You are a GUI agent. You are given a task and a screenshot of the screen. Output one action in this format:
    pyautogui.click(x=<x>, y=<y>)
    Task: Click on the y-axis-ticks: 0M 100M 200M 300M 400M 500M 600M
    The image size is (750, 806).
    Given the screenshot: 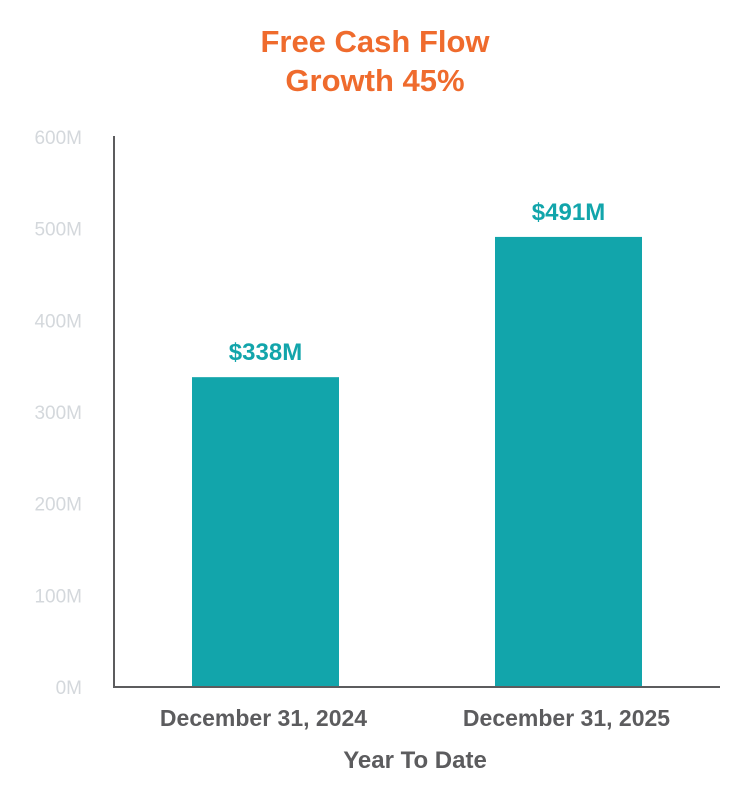 What is the action you would take?
    pyautogui.click(x=58, y=413)
    